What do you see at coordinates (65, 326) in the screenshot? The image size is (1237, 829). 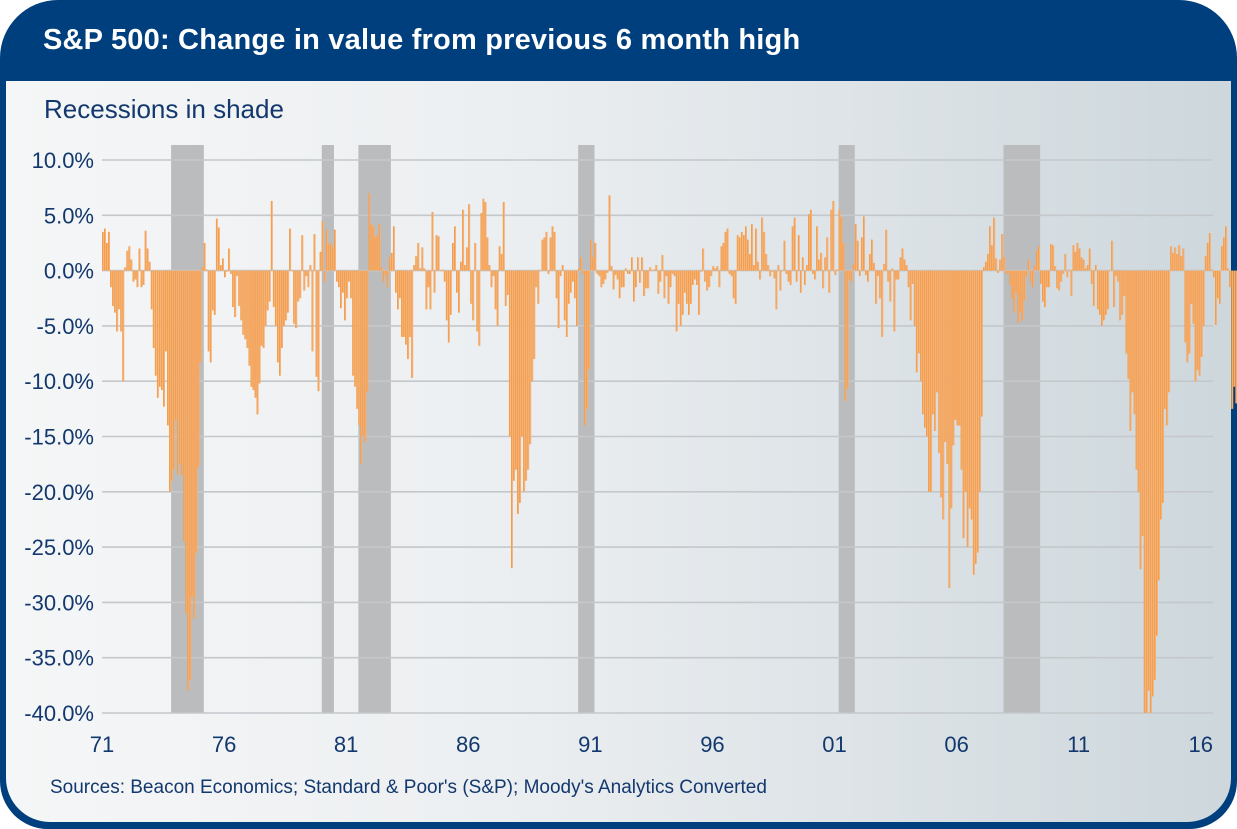 I see `y-tick-label: -5.0%` at bounding box center [65, 326].